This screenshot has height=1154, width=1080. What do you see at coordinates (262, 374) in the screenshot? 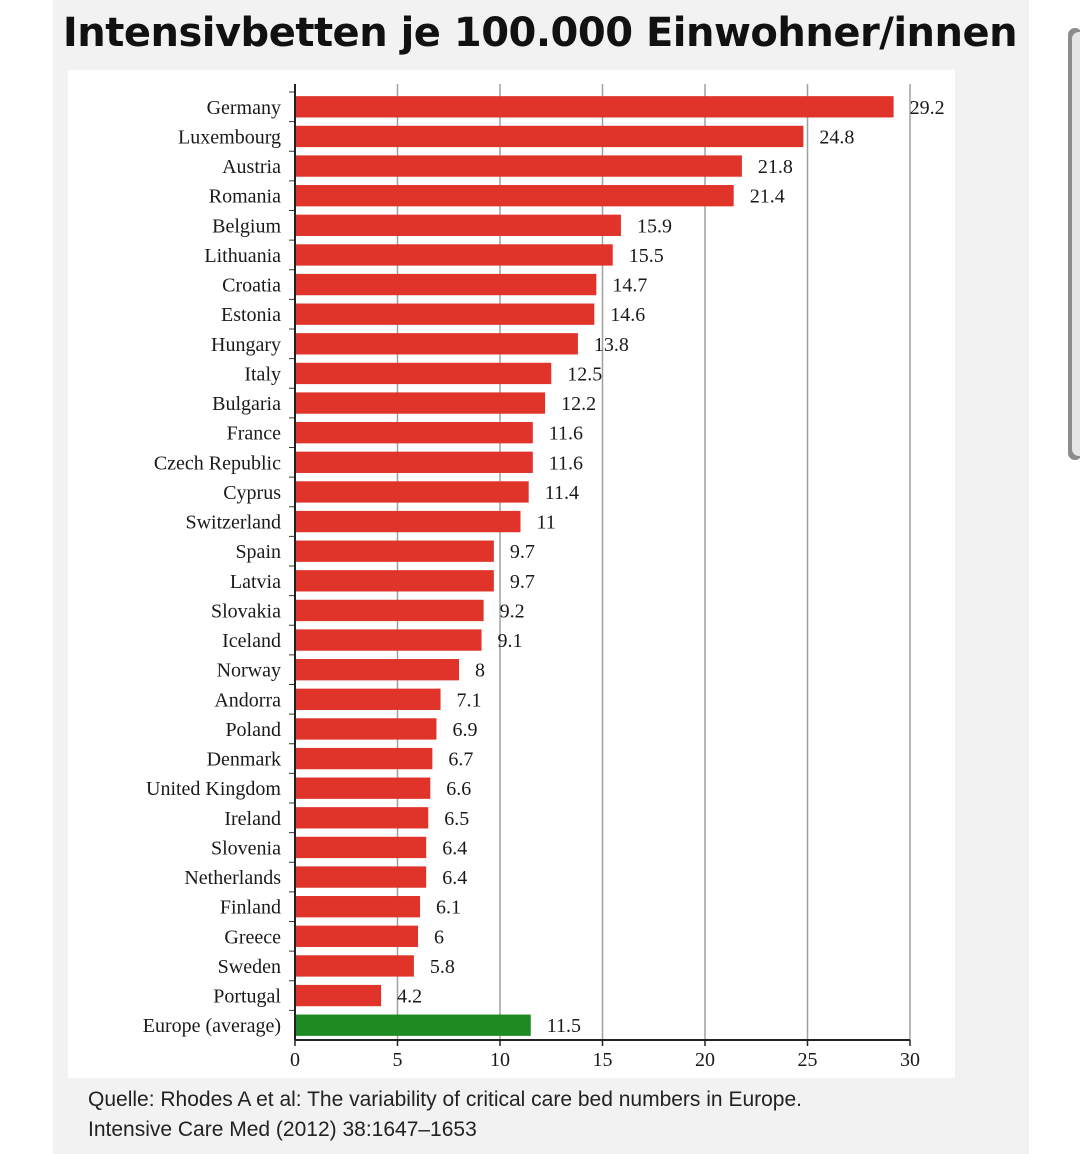
I see `category-label: Italy` at bounding box center [262, 374].